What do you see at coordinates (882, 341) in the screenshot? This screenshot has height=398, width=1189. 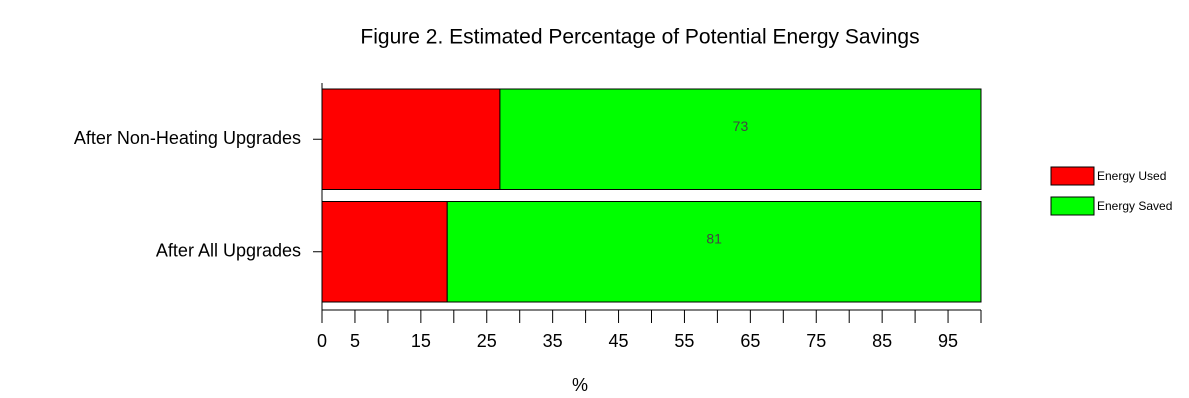 I see `x-tick-label: 85` at bounding box center [882, 341].